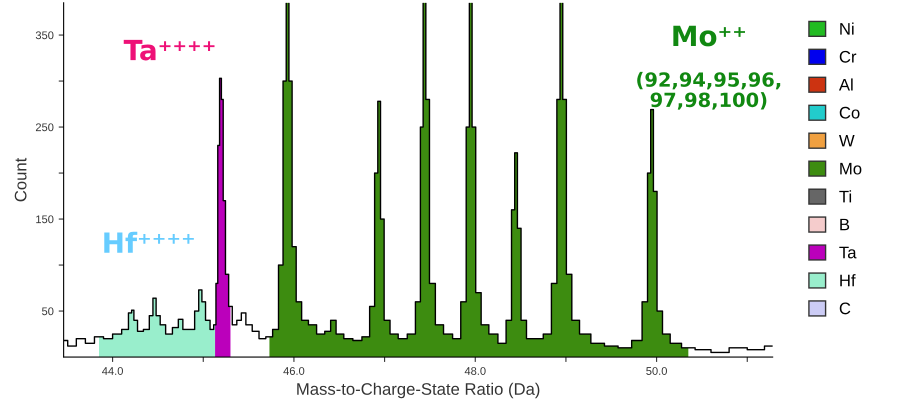 The width and height of the screenshot is (909, 409). Describe the element at coordinates (45, 219) in the screenshot. I see `y-tick-label: 150` at that location.